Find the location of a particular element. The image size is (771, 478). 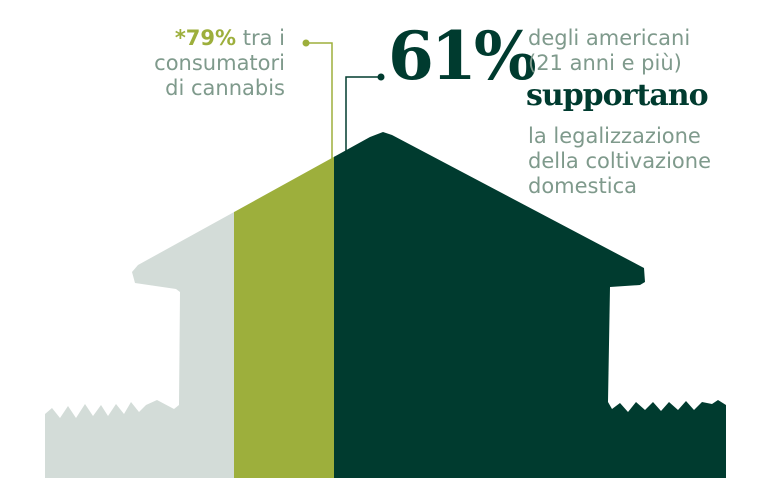

consumers-note: *79% tra i consumatori di cannabis is located at coordinates (219, 63).